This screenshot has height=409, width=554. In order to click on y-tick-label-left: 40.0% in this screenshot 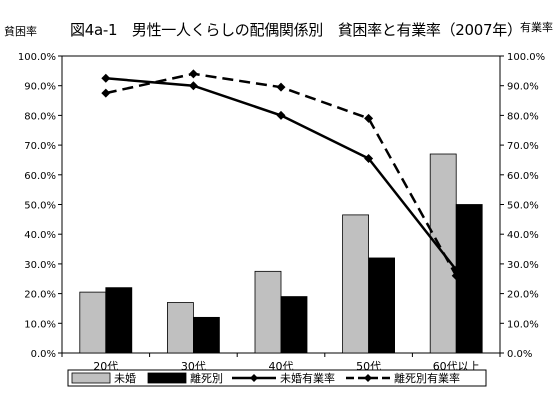, I will do `click(40, 235)`.